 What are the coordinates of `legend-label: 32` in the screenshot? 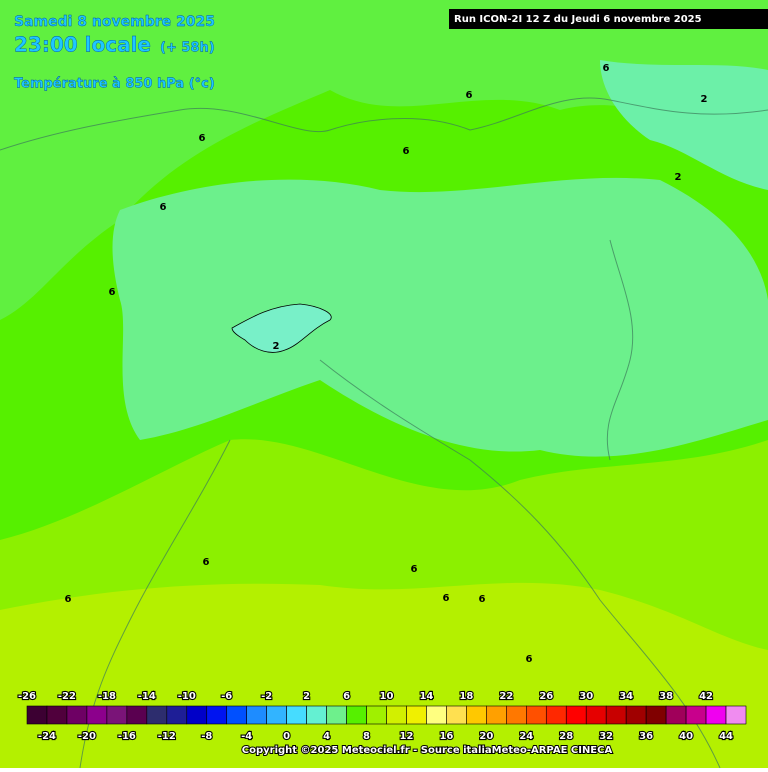 It's located at (606, 736).